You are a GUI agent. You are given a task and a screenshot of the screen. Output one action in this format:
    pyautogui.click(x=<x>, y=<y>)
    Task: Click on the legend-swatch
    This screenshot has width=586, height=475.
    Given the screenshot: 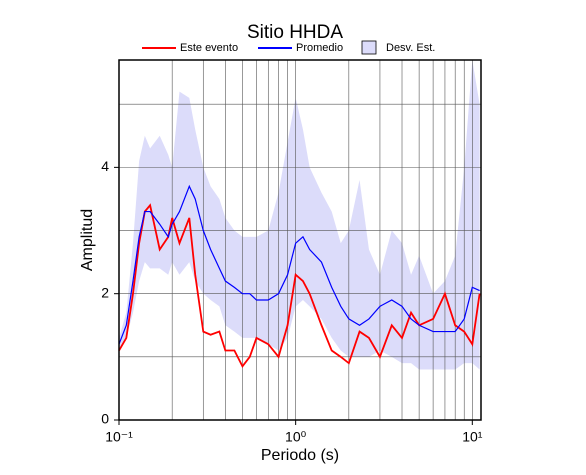 What is the action you would take?
    pyautogui.click(x=369, y=47)
    